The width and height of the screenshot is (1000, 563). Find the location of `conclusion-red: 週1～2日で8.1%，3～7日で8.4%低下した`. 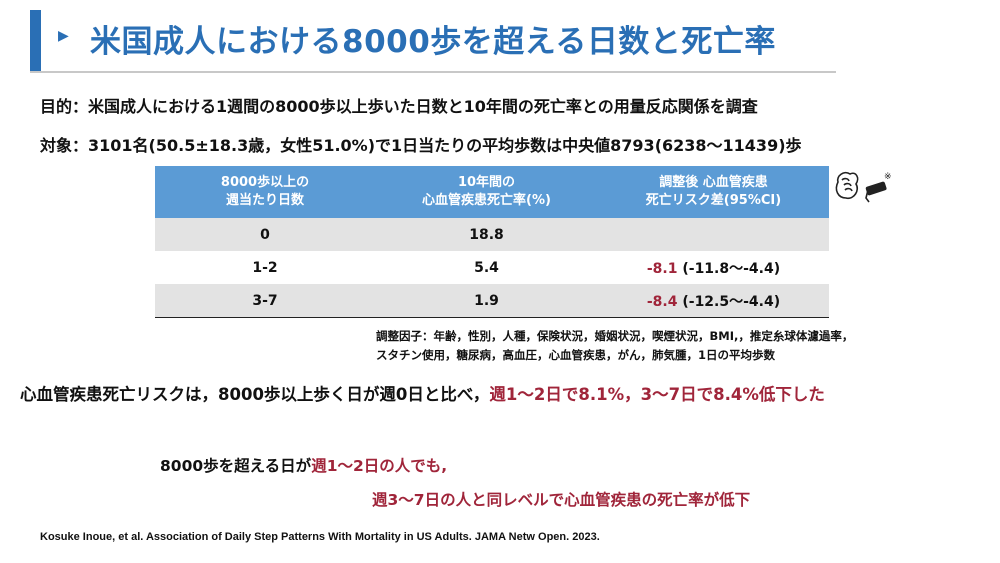

conclusion-red: 週1～2日で8.1%，3～7日で8.4%低下した is located at coordinates (657, 394).